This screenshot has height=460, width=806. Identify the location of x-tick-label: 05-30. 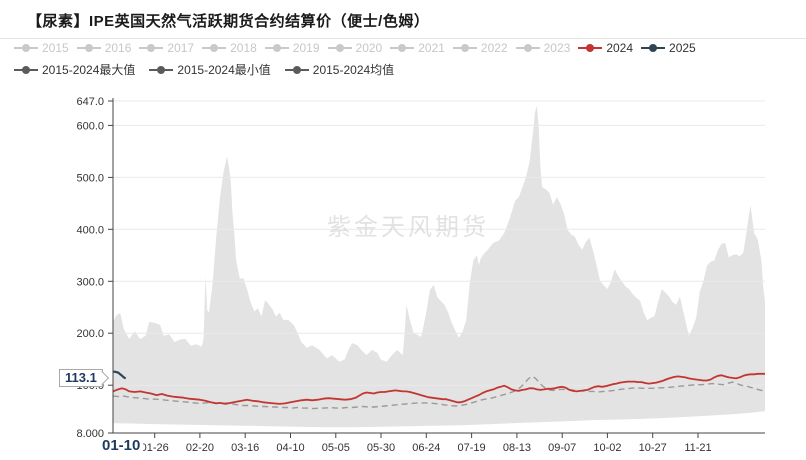
(381, 448).